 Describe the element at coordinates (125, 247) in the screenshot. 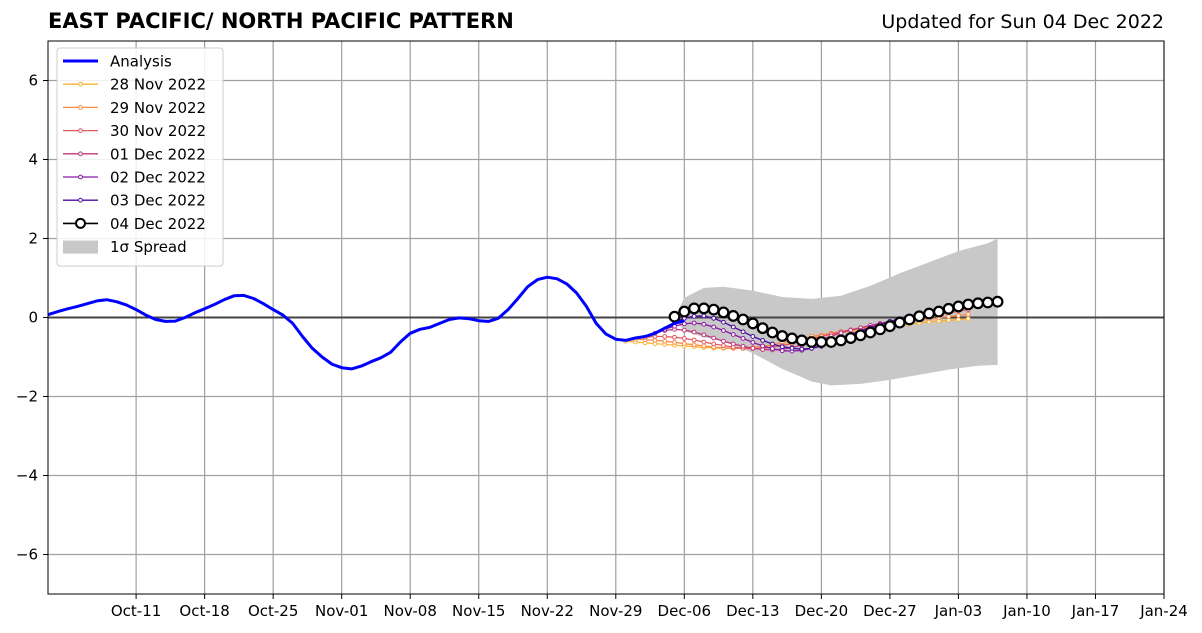

I see `legend-item: 1σ Spread` at that location.